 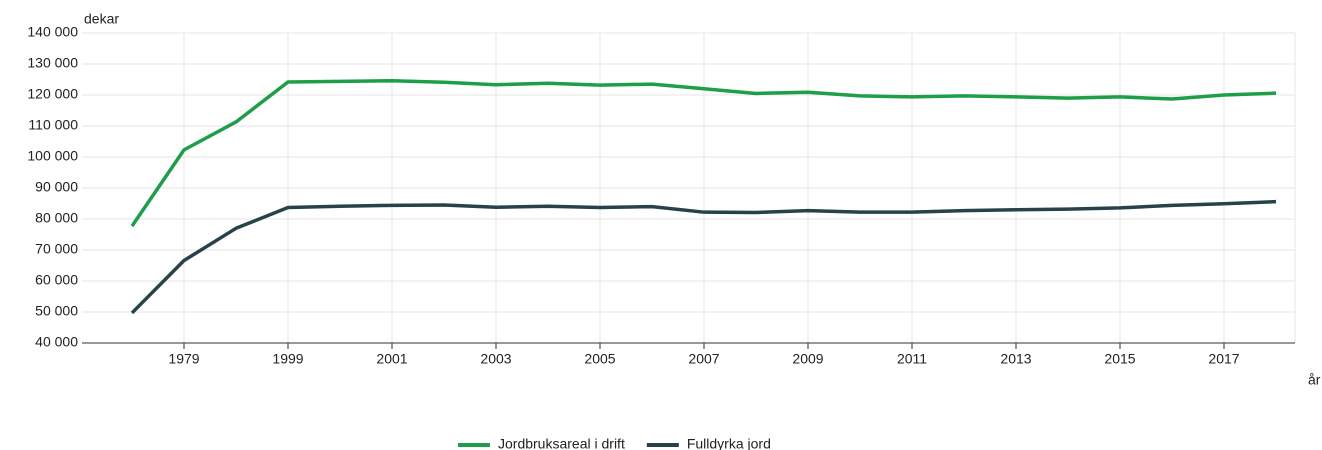 What do you see at coordinates (56, 342) in the screenshot?
I see `y-tick-label: 40 000` at bounding box center [56, 342].